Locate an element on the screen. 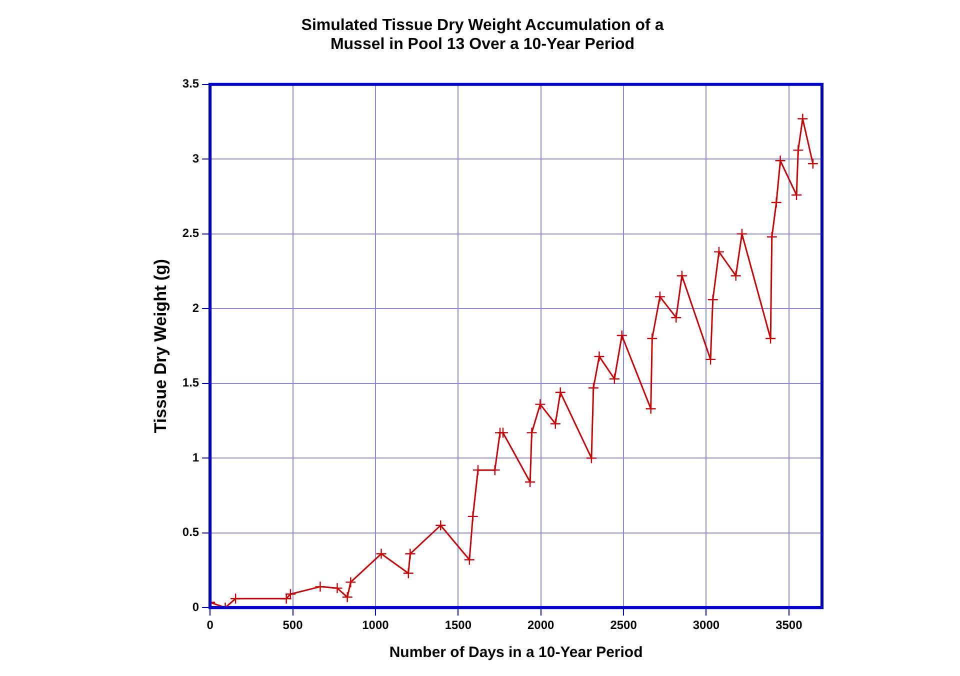 The width and height of the screenshot is (960, 676). y-tick-label: 2 is located at coordinates (196, 307).